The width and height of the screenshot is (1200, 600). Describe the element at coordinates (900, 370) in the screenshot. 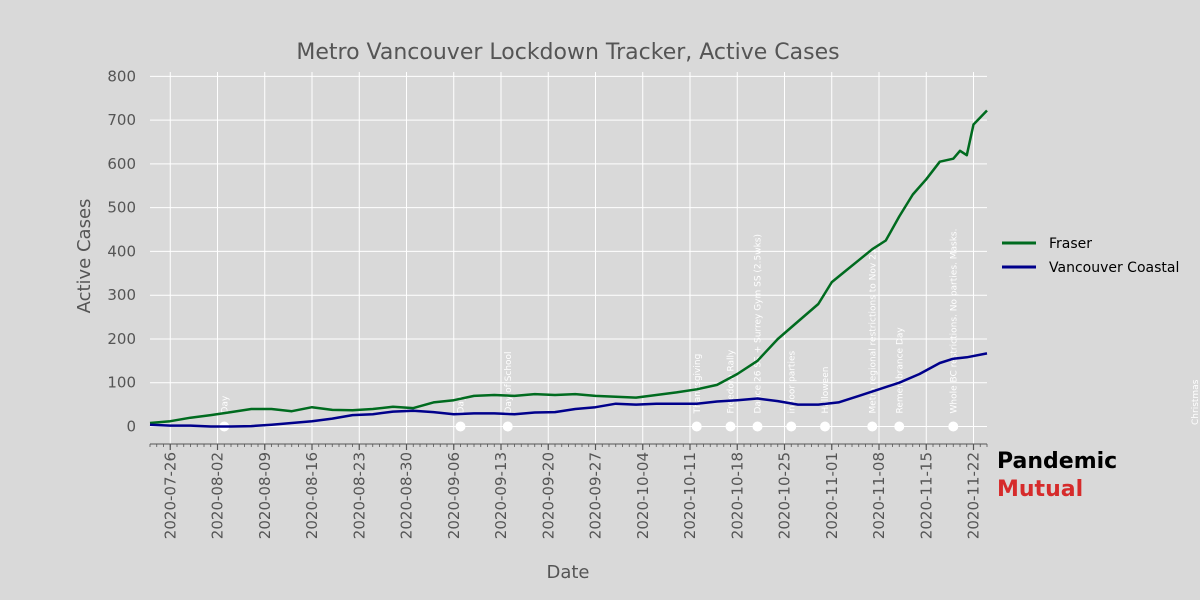

I see `event-label: Remembrance Day` at that location.